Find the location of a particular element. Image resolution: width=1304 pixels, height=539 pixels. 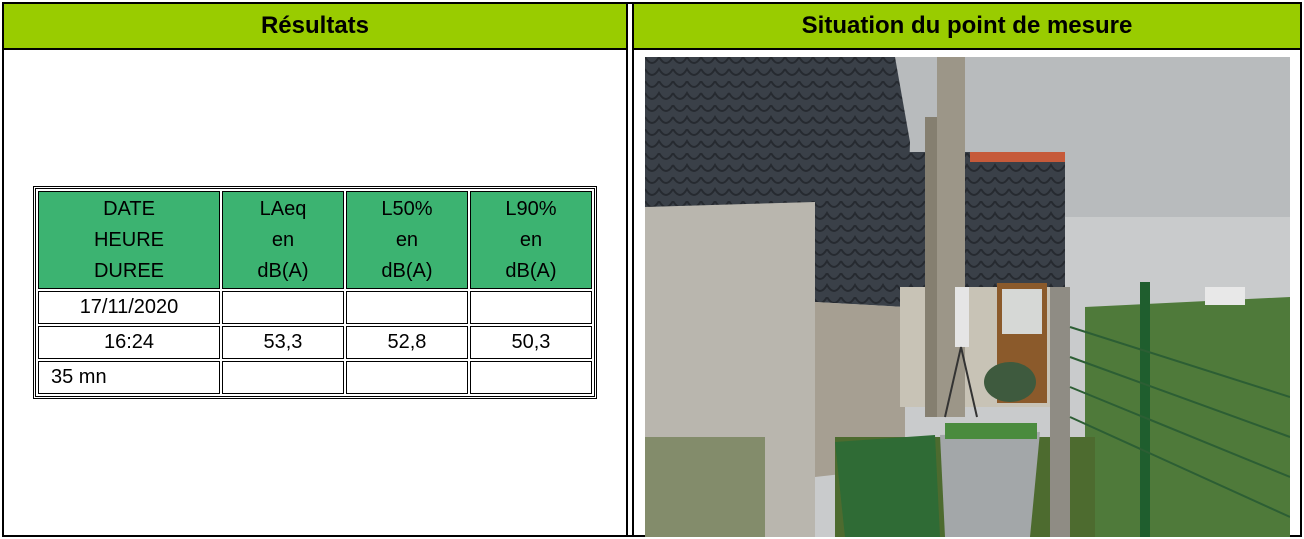

header-cell: L90% en dB(A) is located at coordinates (530, 240).